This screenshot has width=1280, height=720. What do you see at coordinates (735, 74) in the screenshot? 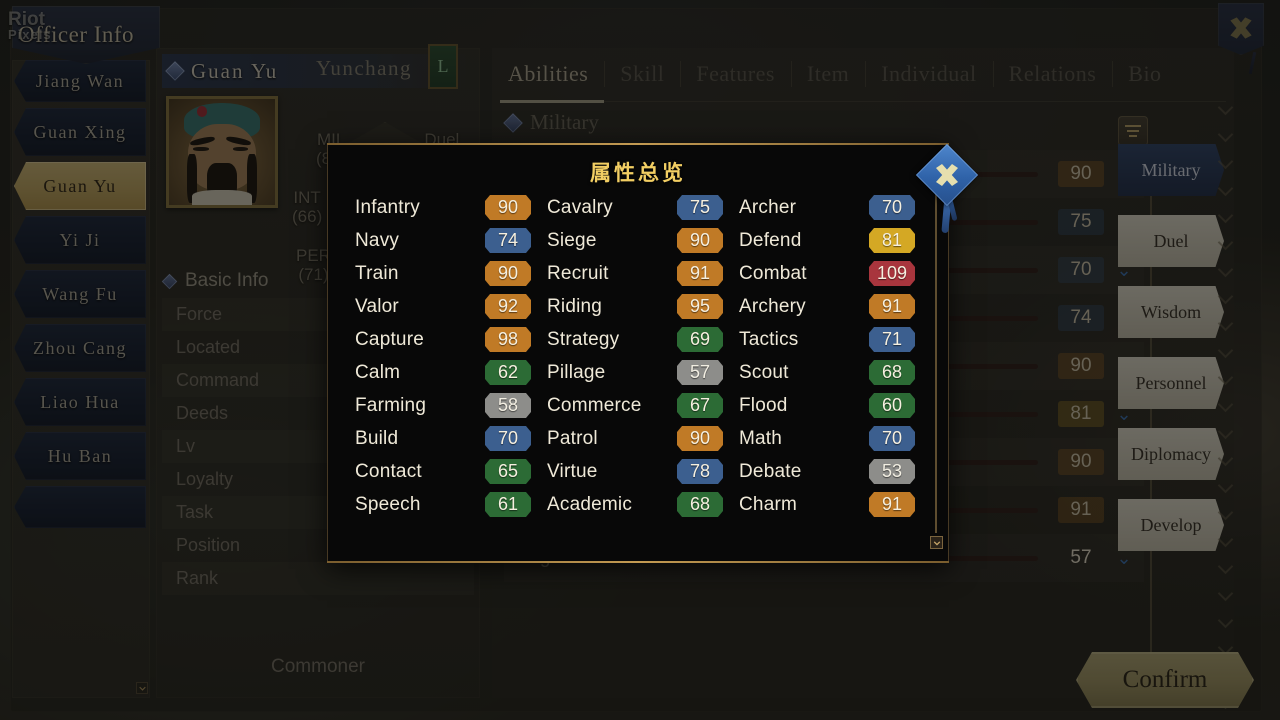
I see `tab-features: Features` at bounding box center [735, 74].